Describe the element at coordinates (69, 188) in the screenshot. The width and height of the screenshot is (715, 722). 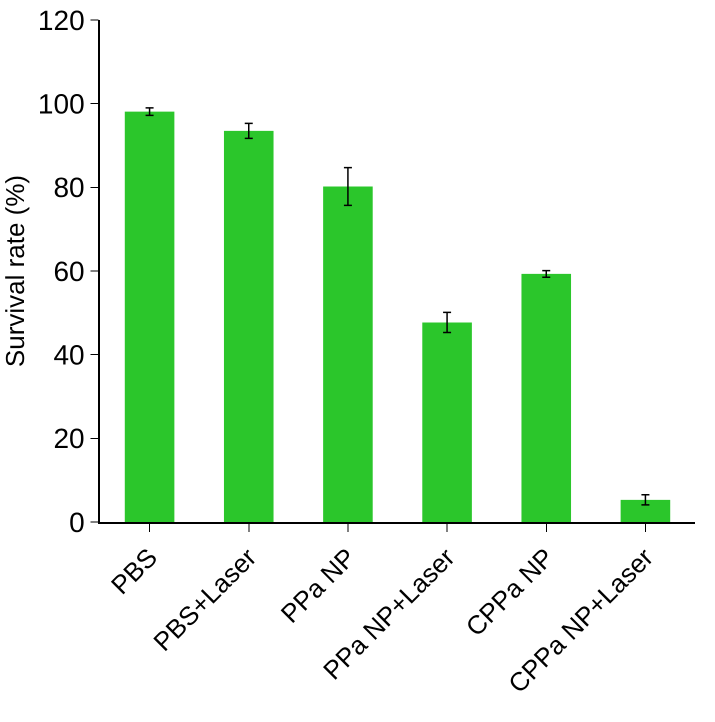
I see `y-tick-label: 80` at that location.